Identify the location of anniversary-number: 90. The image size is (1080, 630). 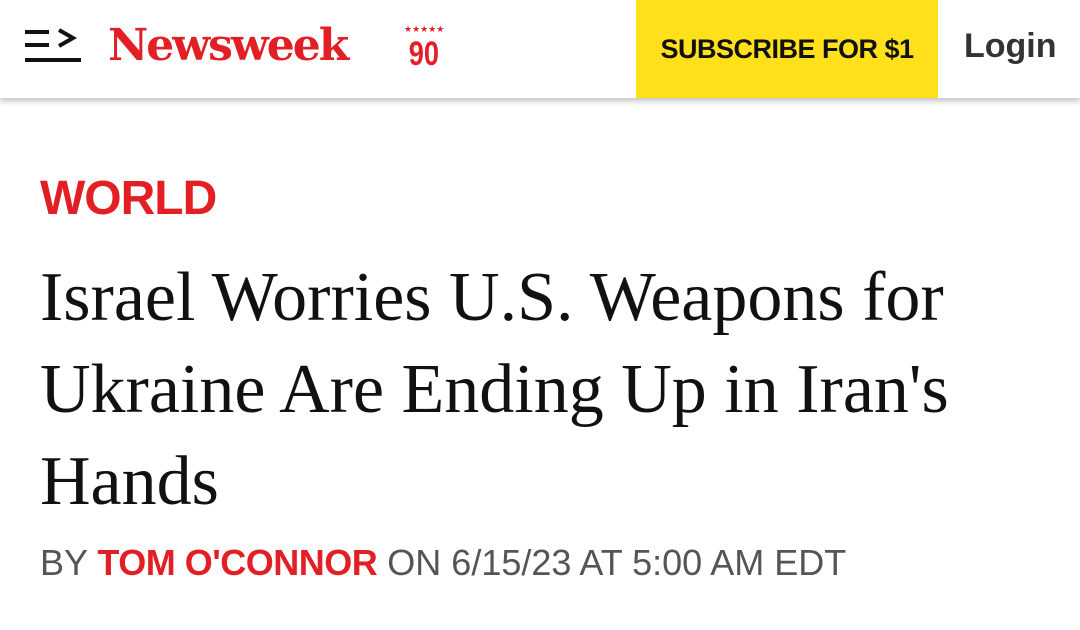
(424, 54).